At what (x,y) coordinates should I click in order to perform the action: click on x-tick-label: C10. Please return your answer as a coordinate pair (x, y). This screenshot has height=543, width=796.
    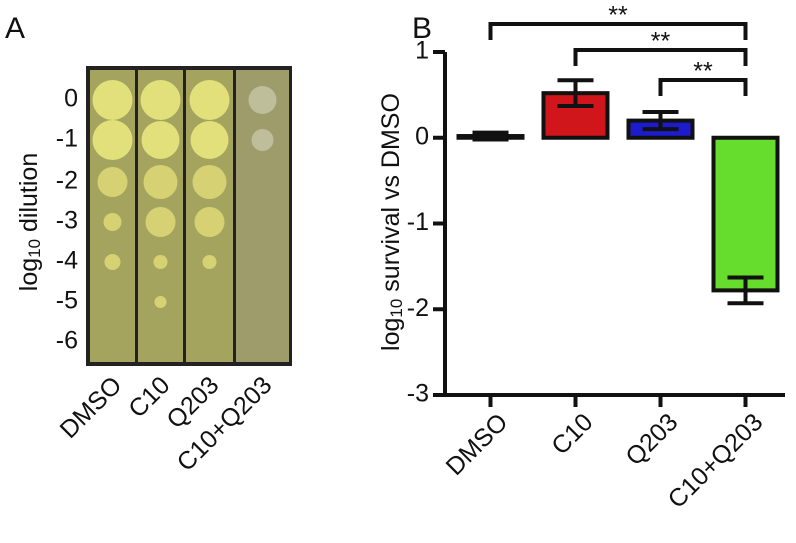
    Looking at the image, I should click on (572, 434).